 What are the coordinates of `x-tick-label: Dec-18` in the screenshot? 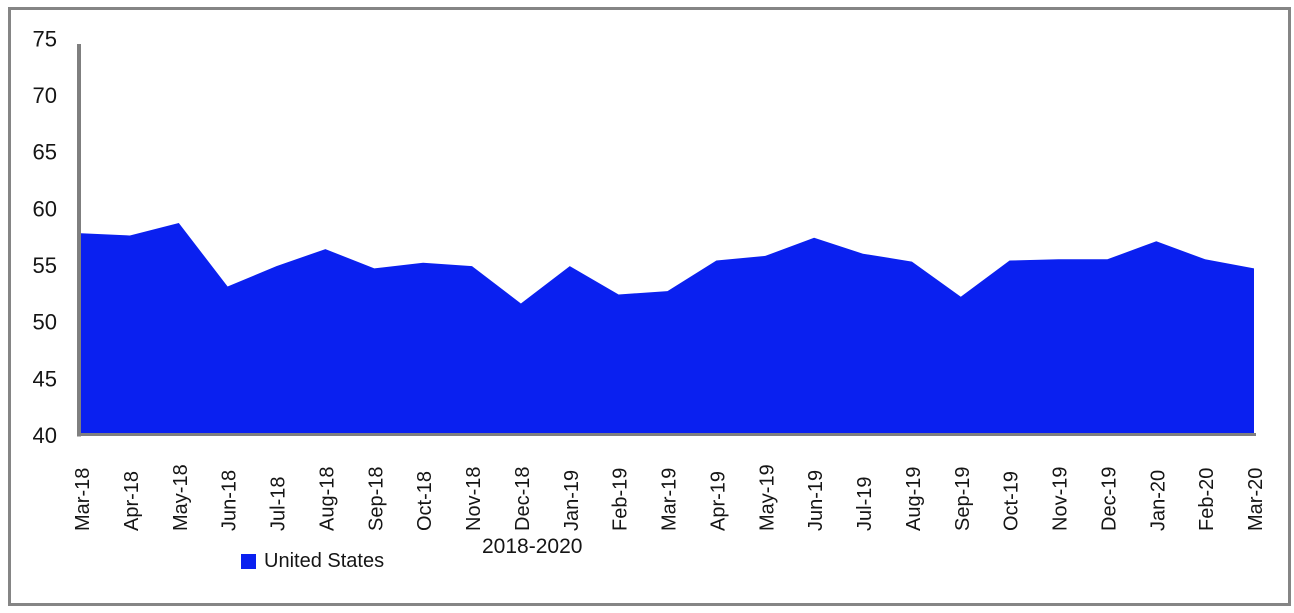 It's located at (523, 499).